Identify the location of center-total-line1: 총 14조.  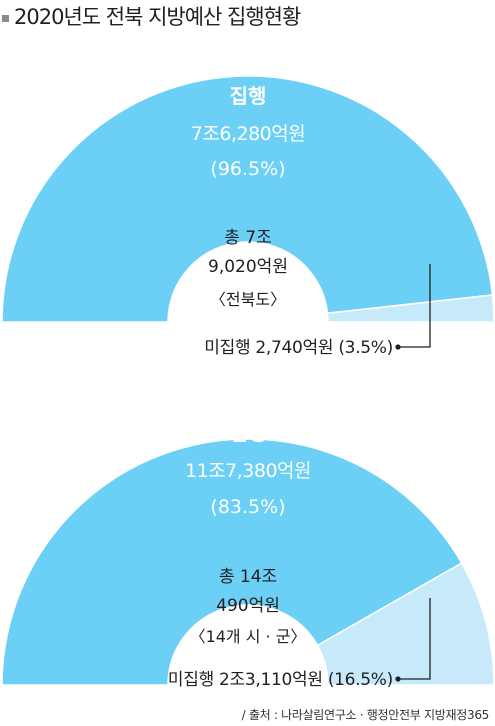
(248, 577).